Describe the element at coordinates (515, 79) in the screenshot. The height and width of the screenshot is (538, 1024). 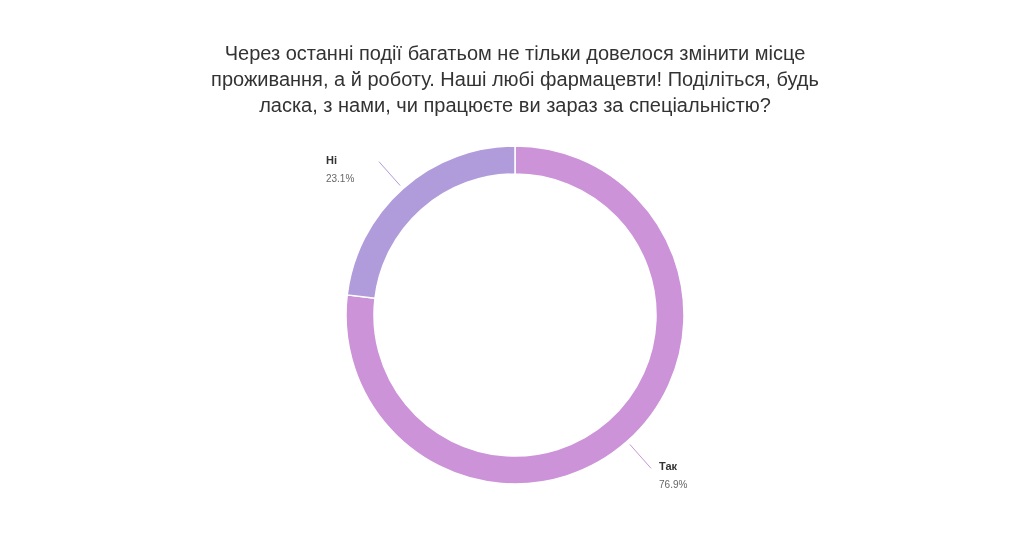
I see `chart-title: Через останні події багатьом не тільки довелося змінити місце проживання, а й роботу. Наші любі фармацевти! Поділіться, будь ласка, з нами, чи працюєте ви зараз за спеціальністю?` at that location.